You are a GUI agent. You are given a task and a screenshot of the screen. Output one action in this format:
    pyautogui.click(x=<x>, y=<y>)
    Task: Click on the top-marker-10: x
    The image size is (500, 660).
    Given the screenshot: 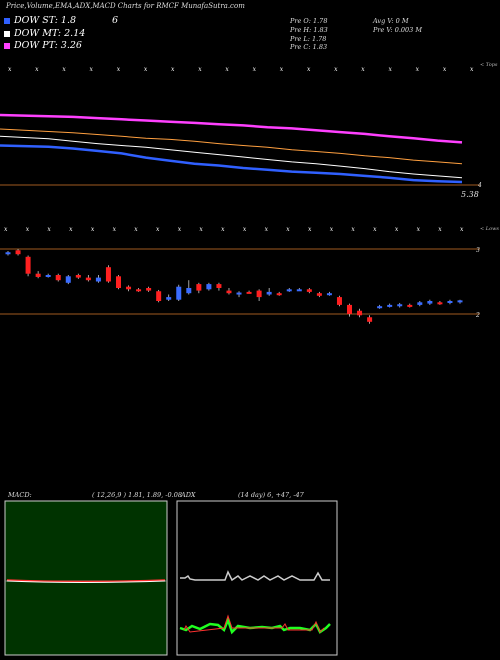 What is the action you would take?
    pyautogui.click(x=281, y=69)
    